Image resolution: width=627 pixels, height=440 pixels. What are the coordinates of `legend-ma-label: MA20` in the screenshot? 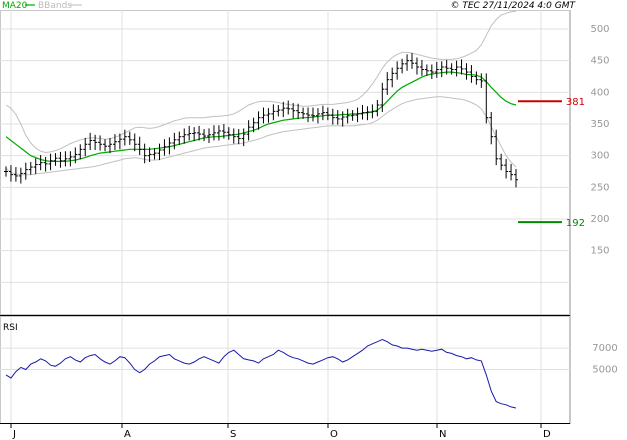 It's located at (15, 6).